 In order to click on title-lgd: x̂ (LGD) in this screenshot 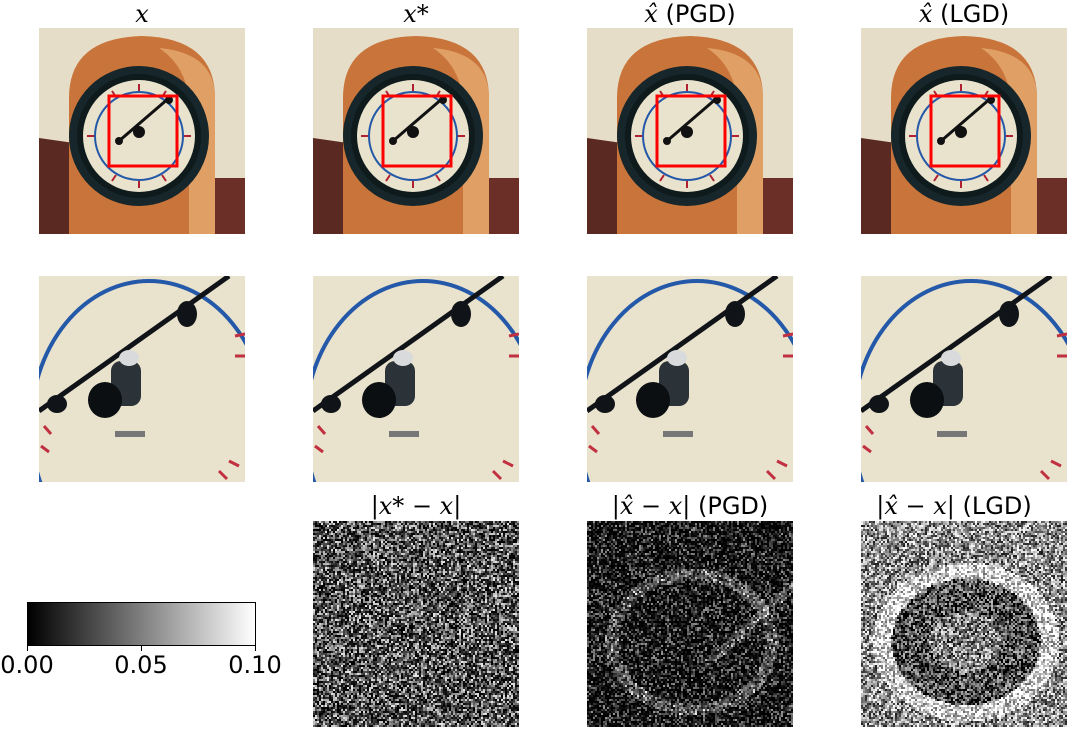, I will do `click(964, 14)`.